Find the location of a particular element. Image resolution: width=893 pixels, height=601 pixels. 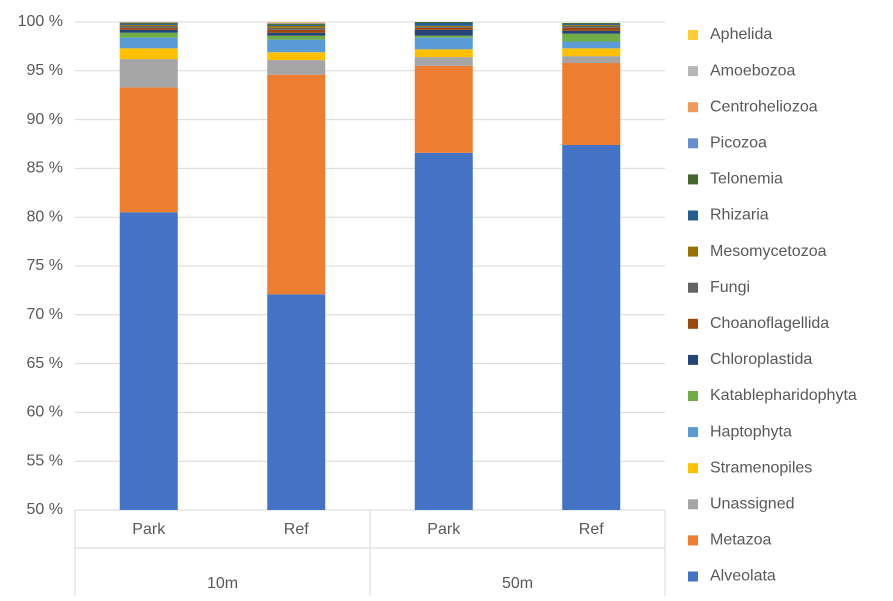

y-tick-label: 60 % is located at coordinates (45, 412).